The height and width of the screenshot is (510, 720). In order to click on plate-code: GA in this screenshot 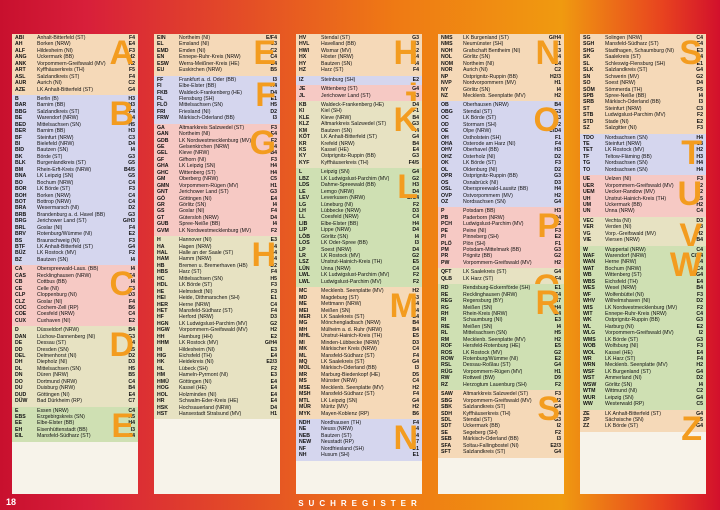, I will do `click(161, 127)`.